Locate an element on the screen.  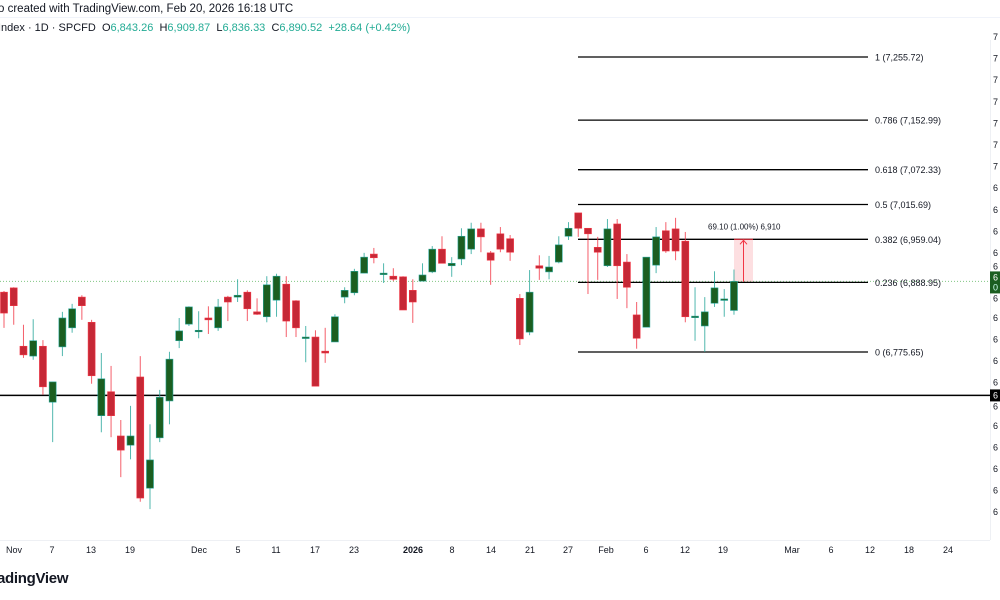
time-axis-label: 18 is located at coordinates (909, 550).